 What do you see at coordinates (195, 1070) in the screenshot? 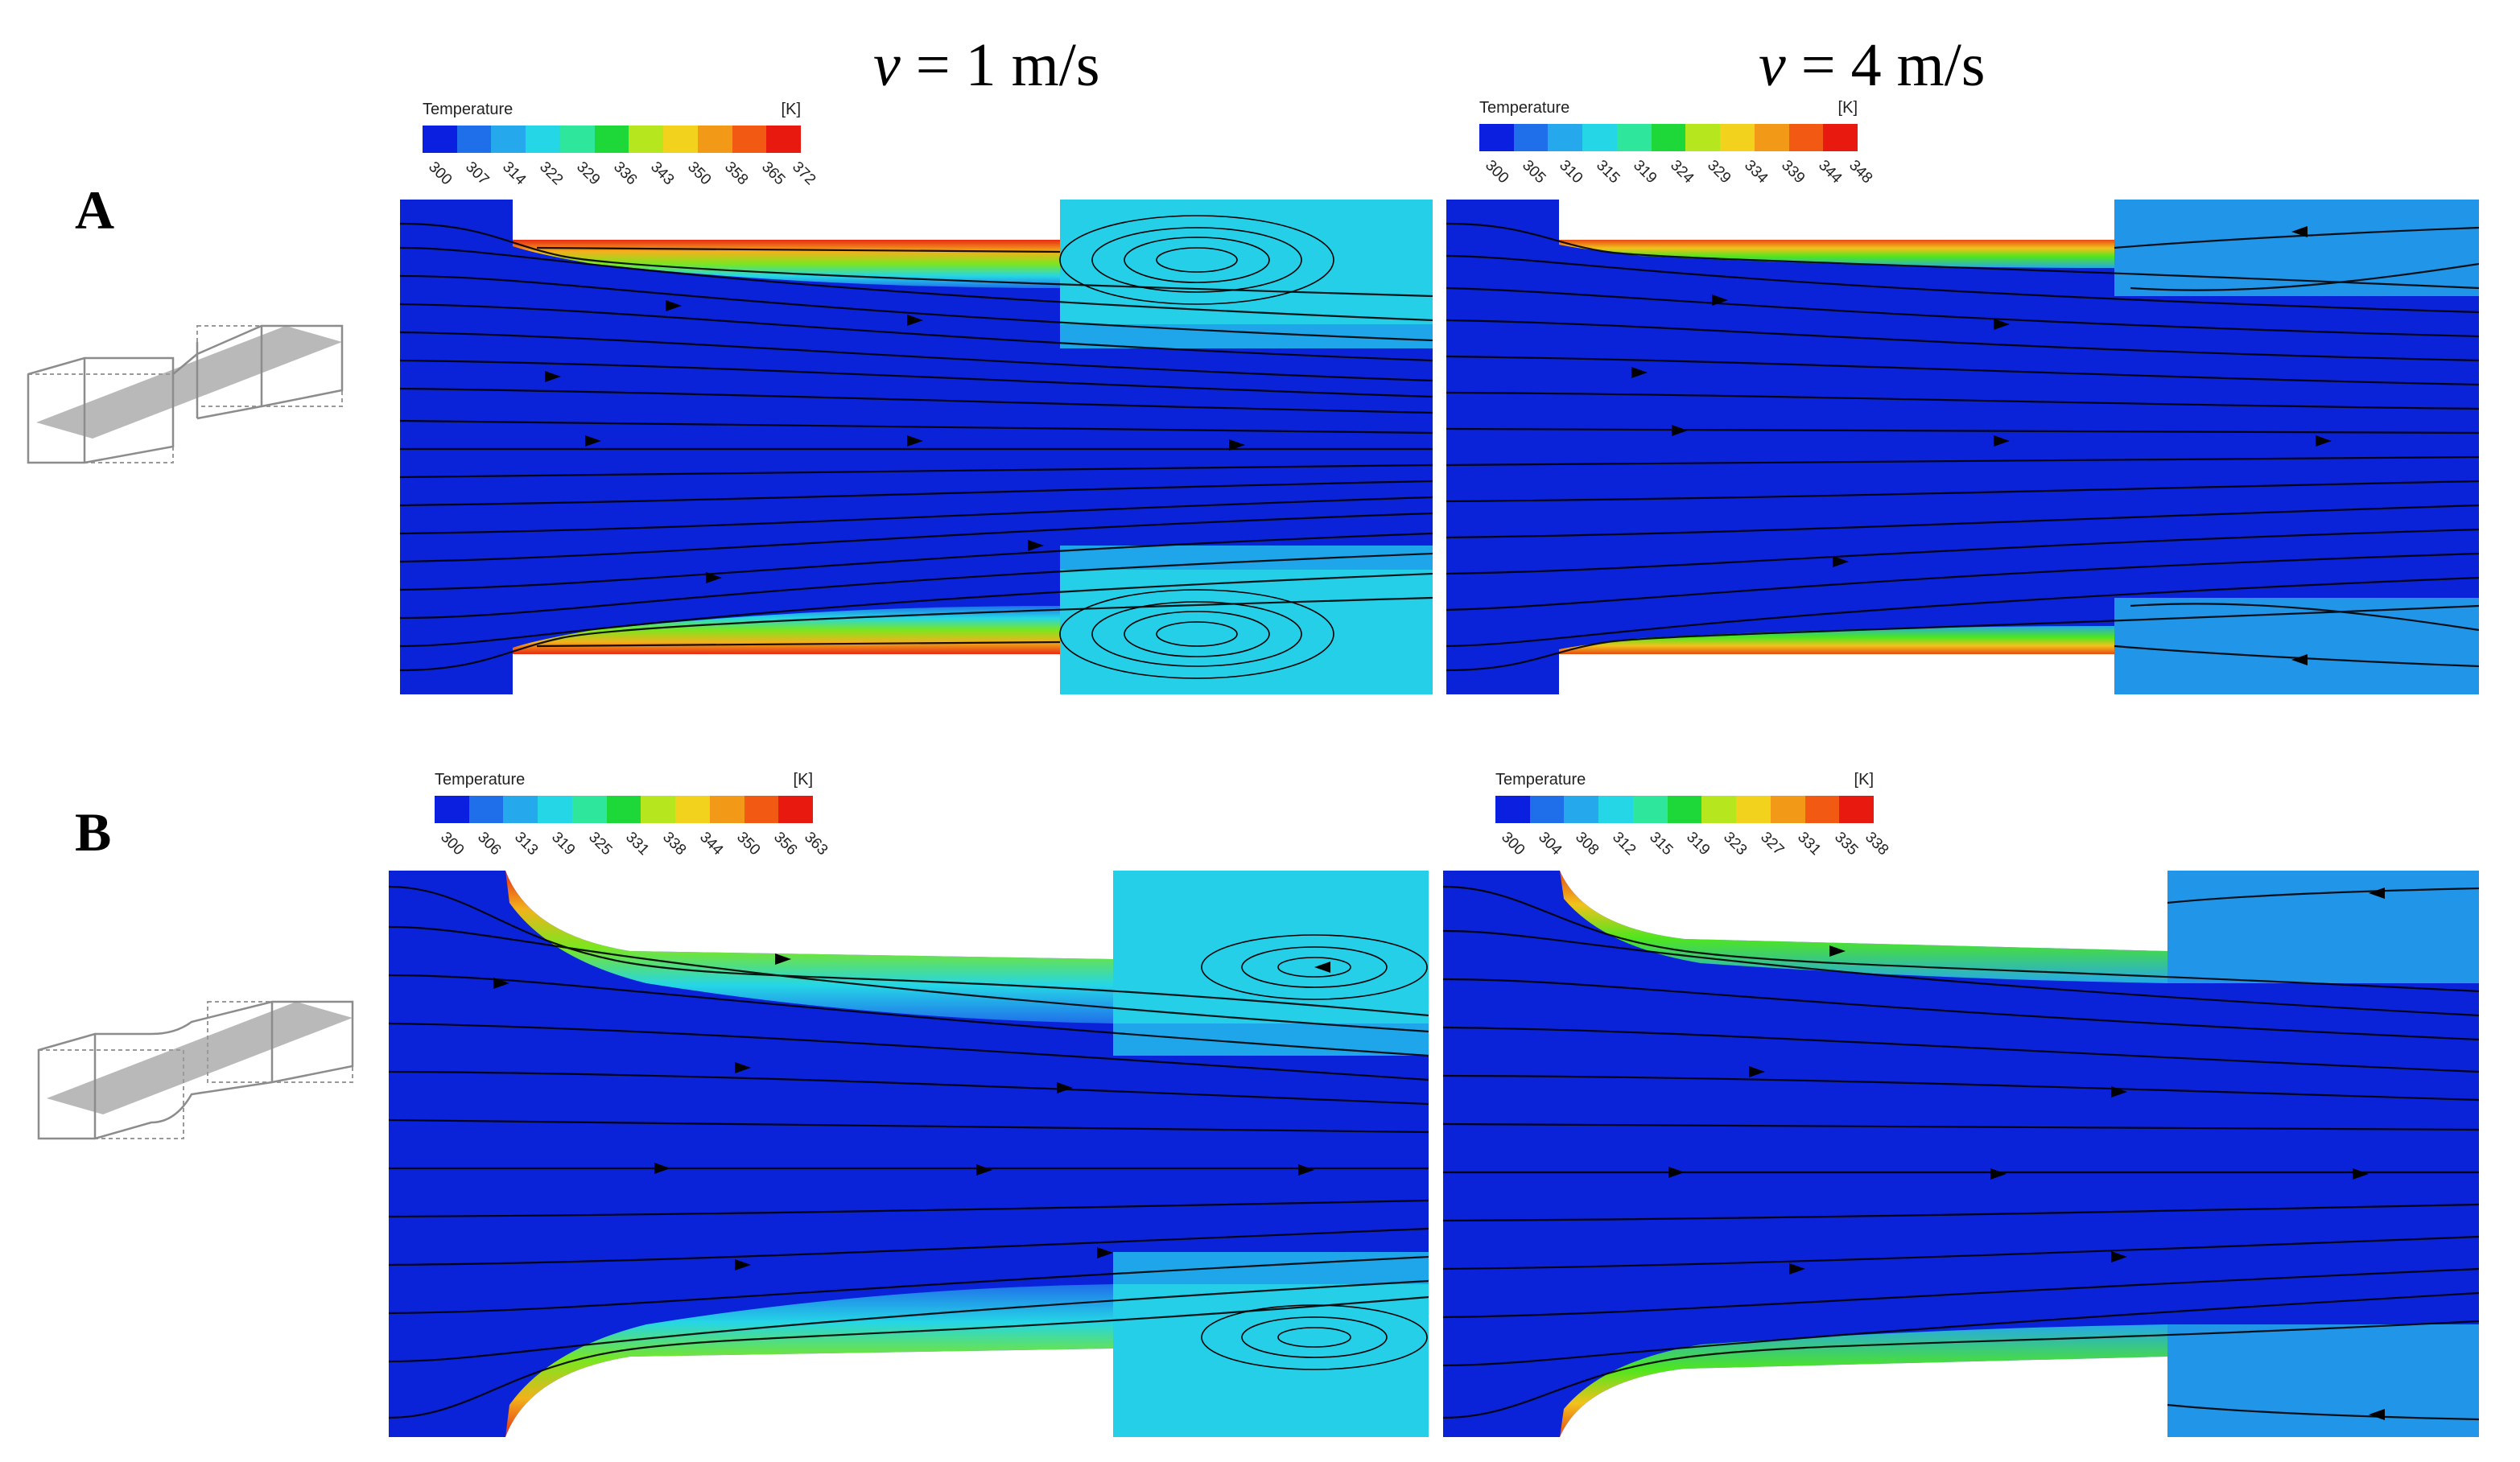
I see `channel-schematic-b` at bounding box center [195, 1070].